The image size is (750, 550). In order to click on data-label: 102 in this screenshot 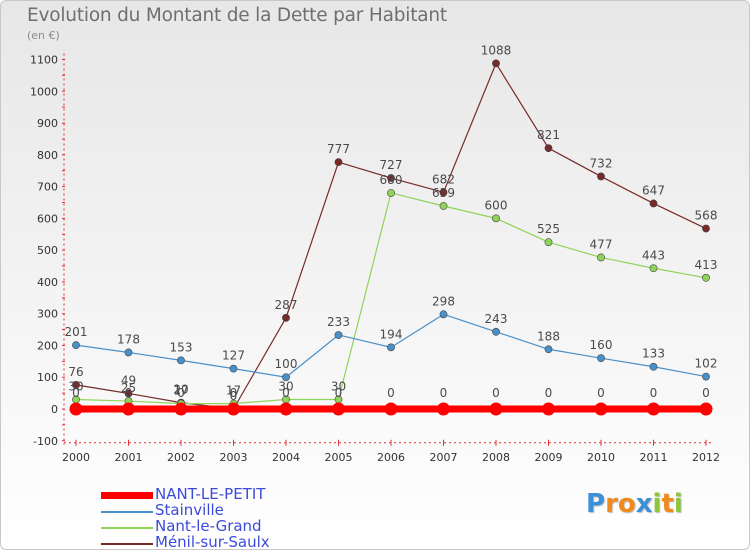, I will do `click(706, 364)`.